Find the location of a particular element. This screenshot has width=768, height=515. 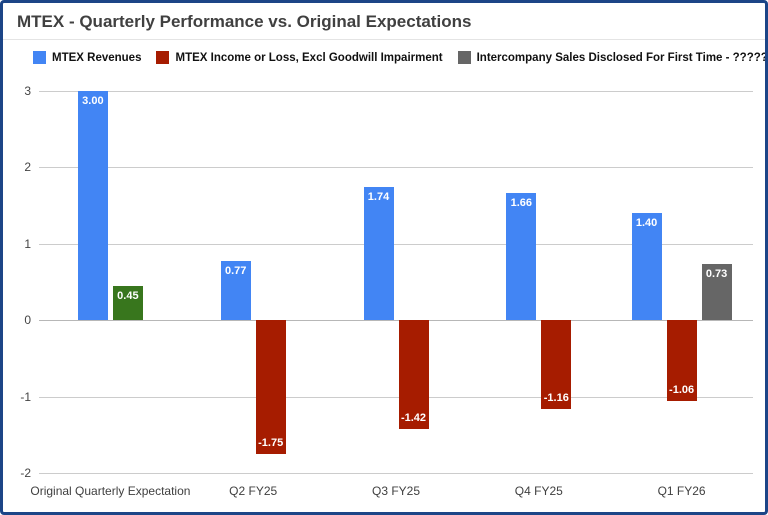

bar-value-label: 0.77 is located at coordinates (235, 271).